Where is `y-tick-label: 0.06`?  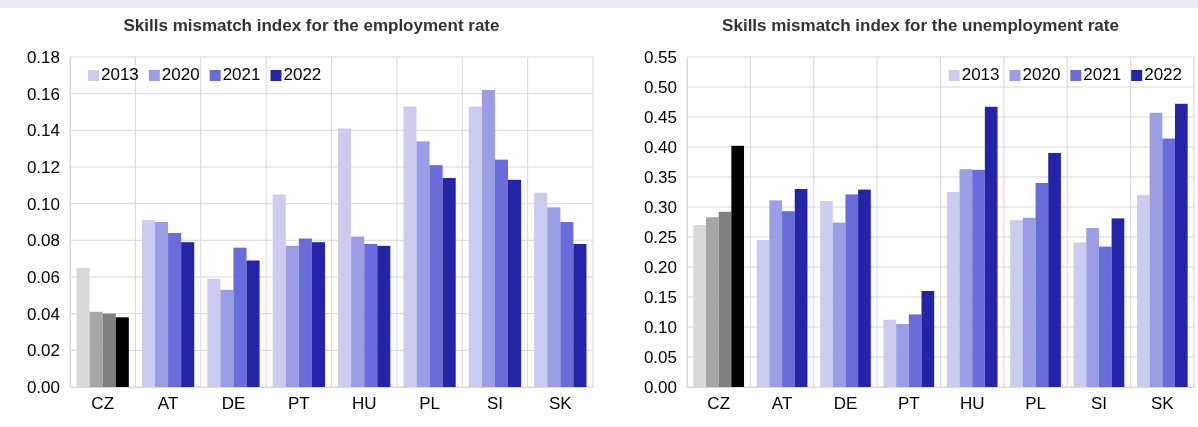 y-tick-label: 0.06 is located at coordinates (43, 277).